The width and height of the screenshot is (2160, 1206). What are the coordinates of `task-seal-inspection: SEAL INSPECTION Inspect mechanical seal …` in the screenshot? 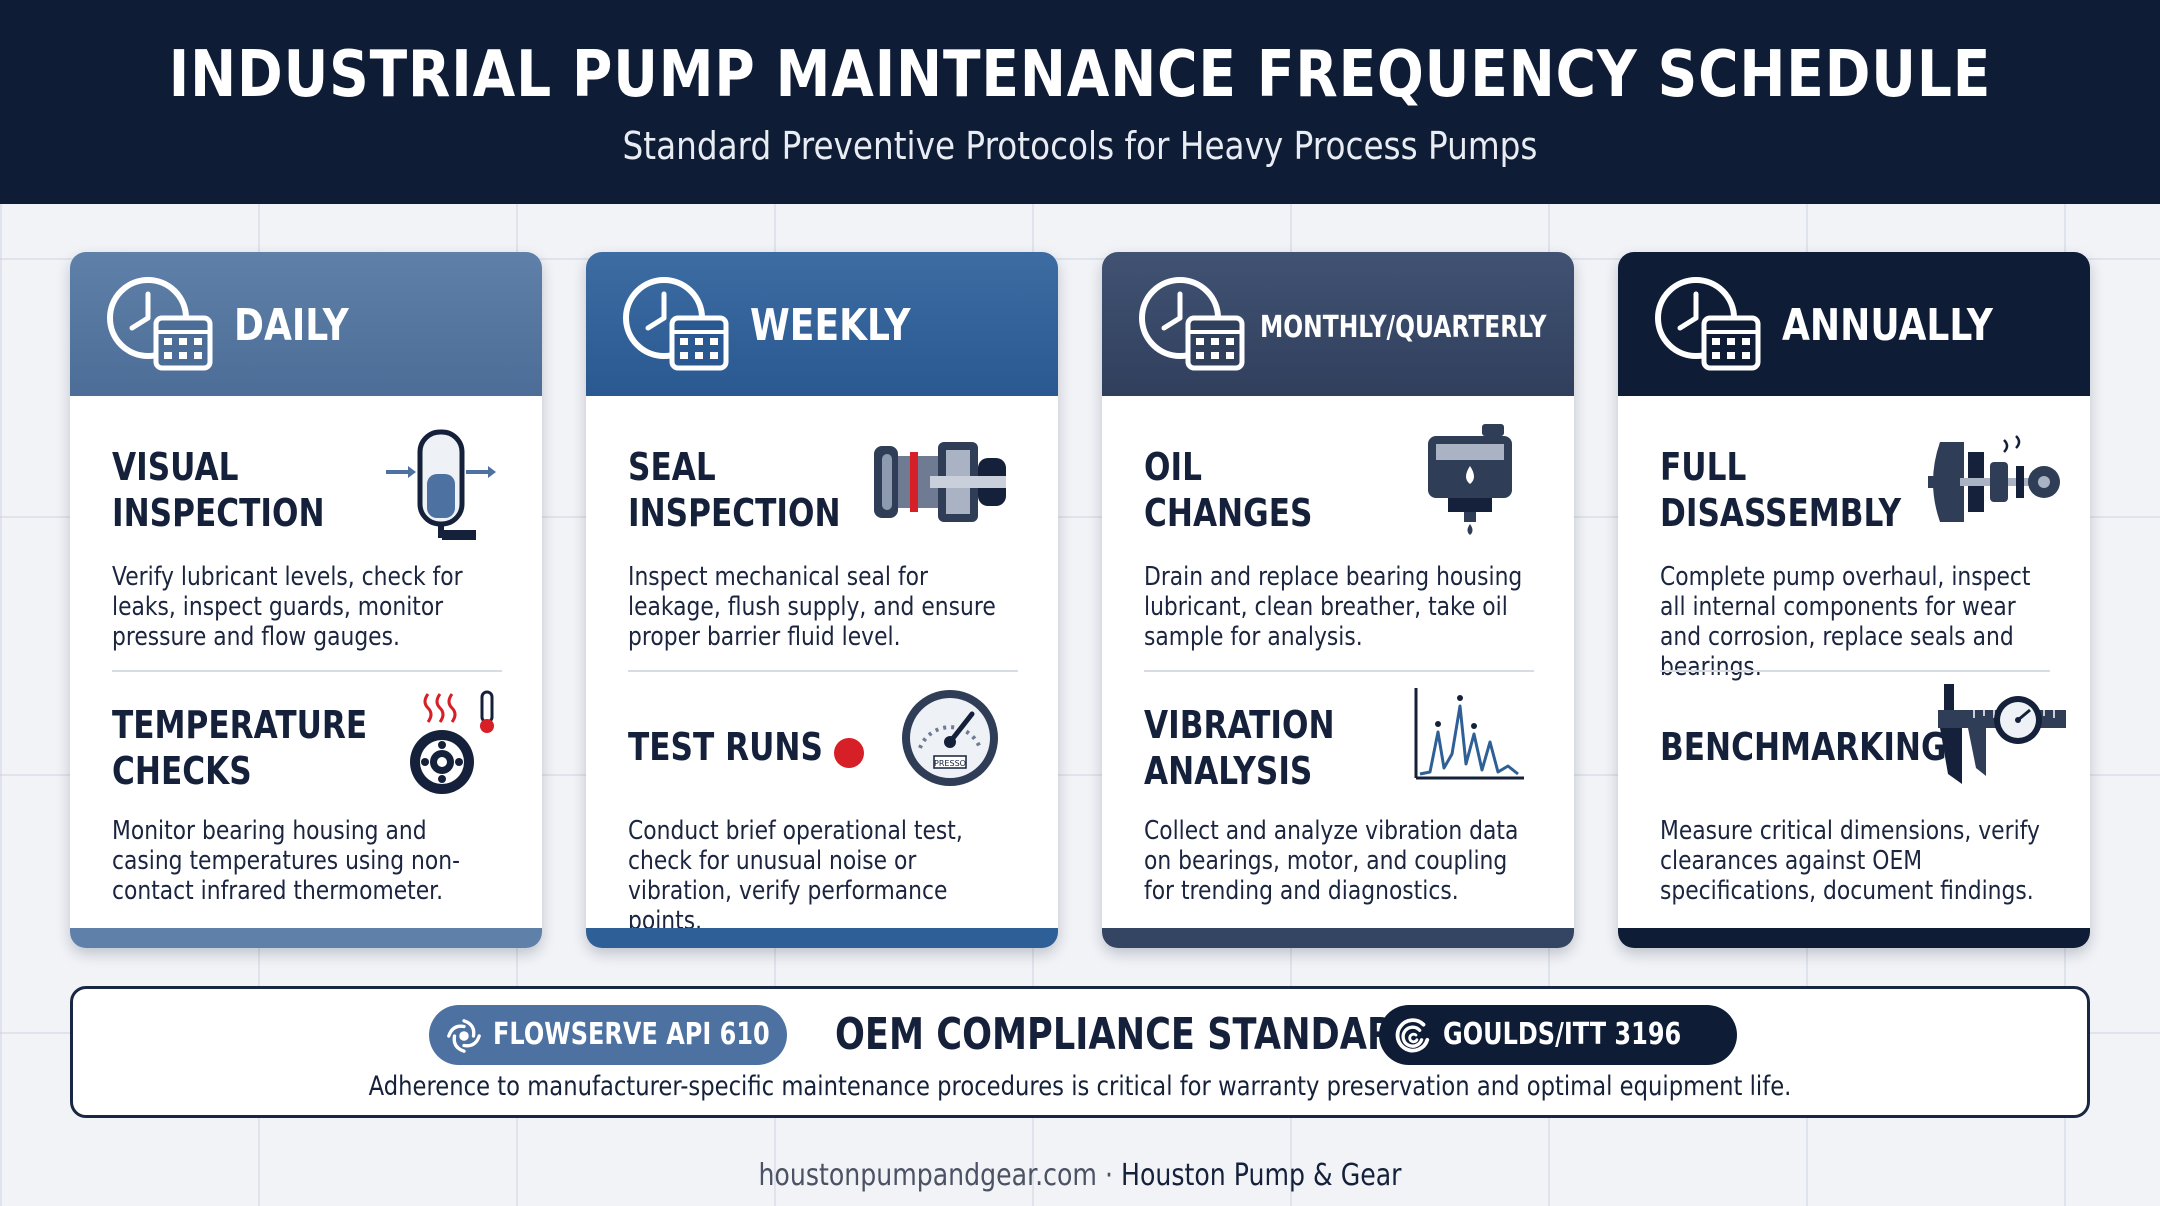 It's located at (828, 547).